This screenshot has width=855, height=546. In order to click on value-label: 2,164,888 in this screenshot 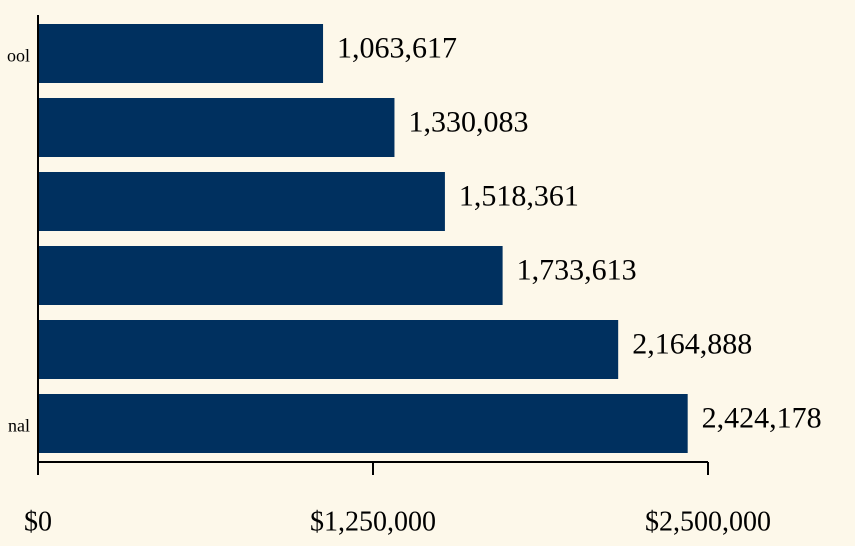, I will do `click(692, 343)`.